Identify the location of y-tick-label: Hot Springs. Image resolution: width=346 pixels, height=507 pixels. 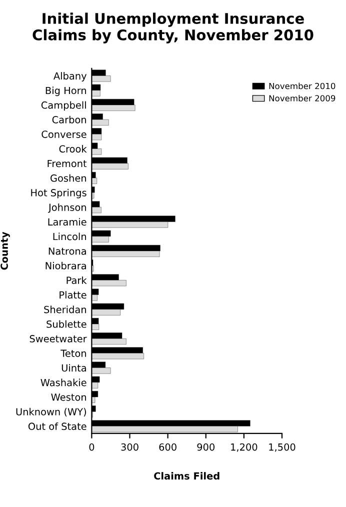
(58, 193).